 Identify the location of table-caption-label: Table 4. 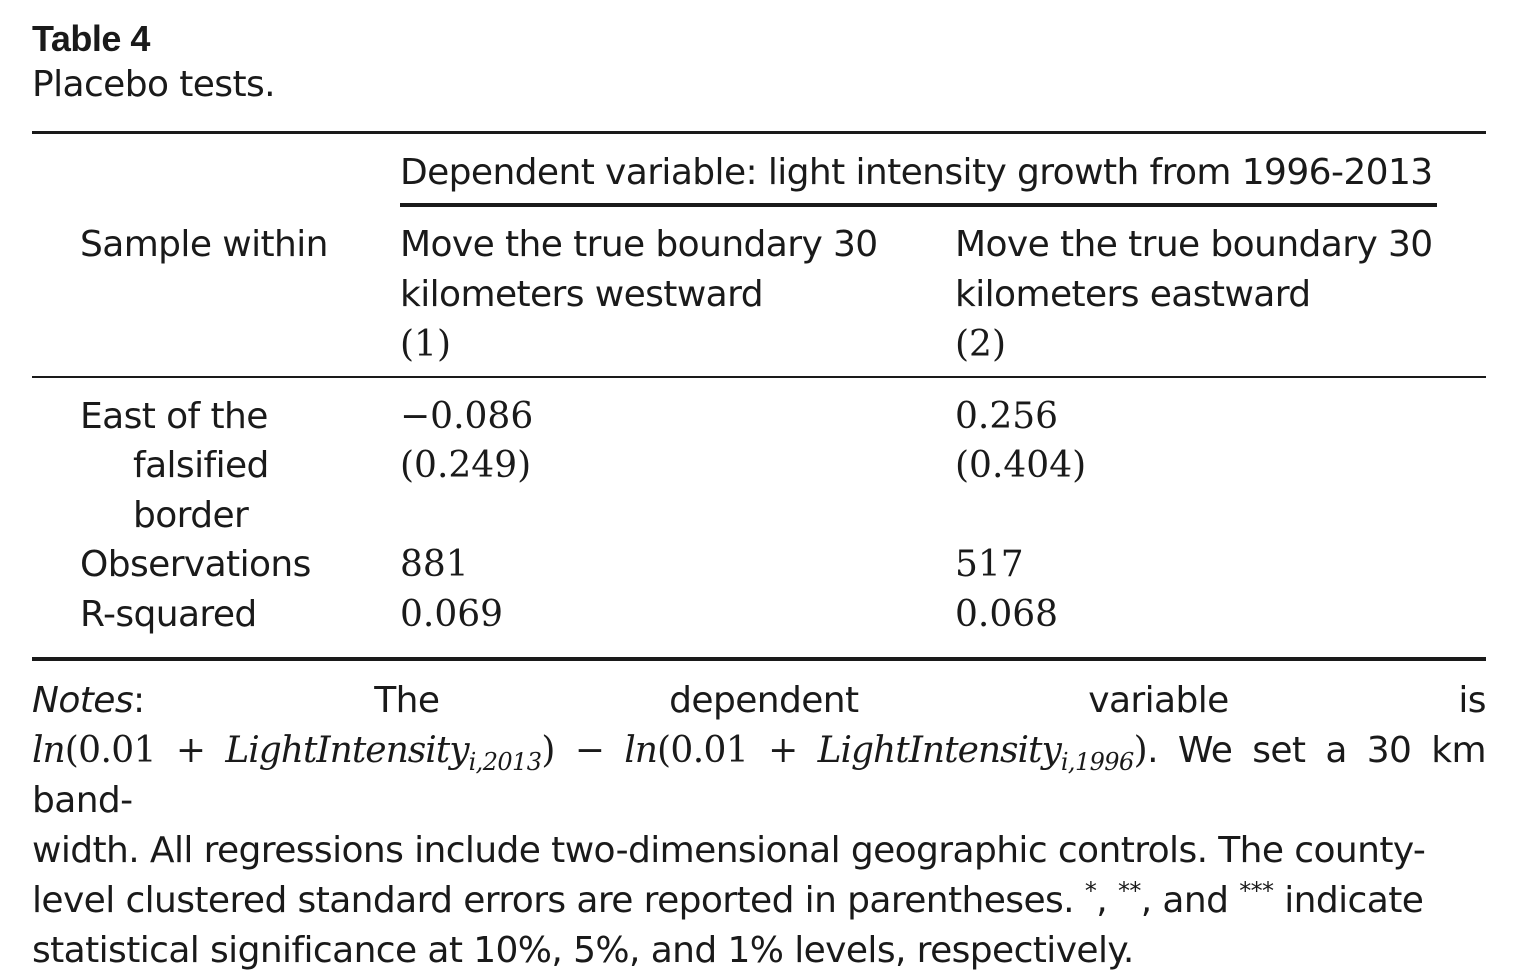
(91, 38).